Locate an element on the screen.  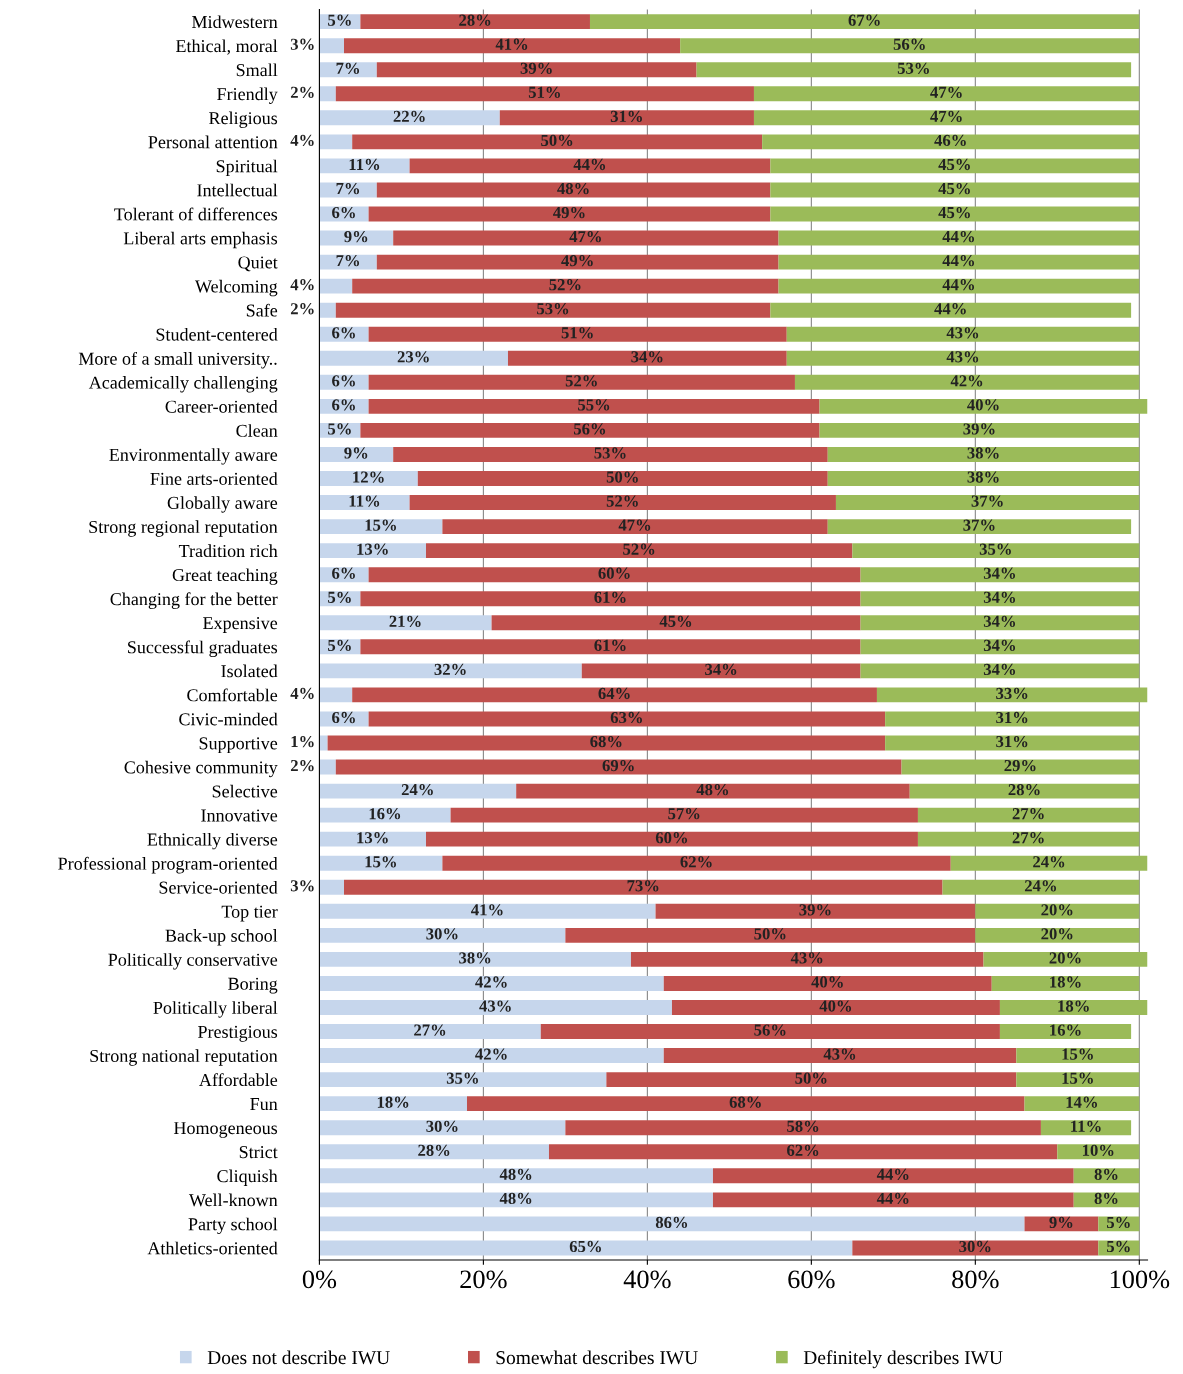
data-label: 47% is located at coordinates (585, 236).